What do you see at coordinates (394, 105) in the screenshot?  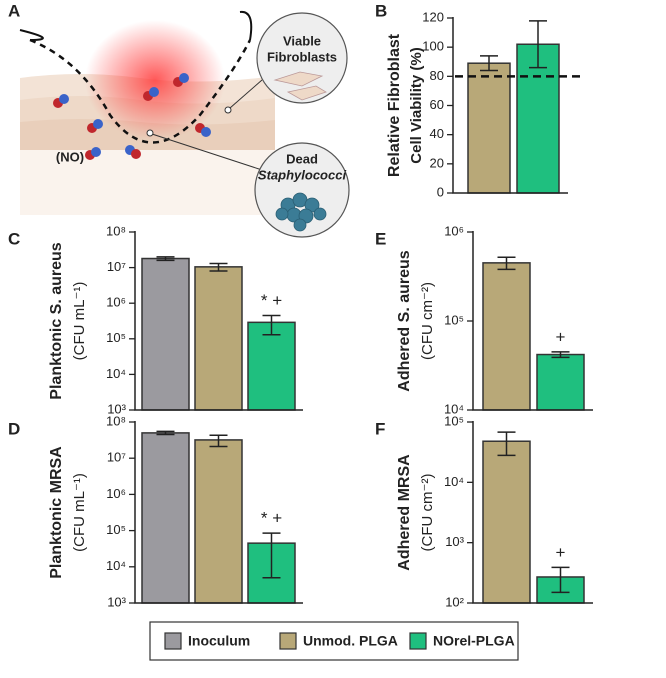 I see `y-axis-label: Relative Fibroblast` at bounding box center [394, 105].